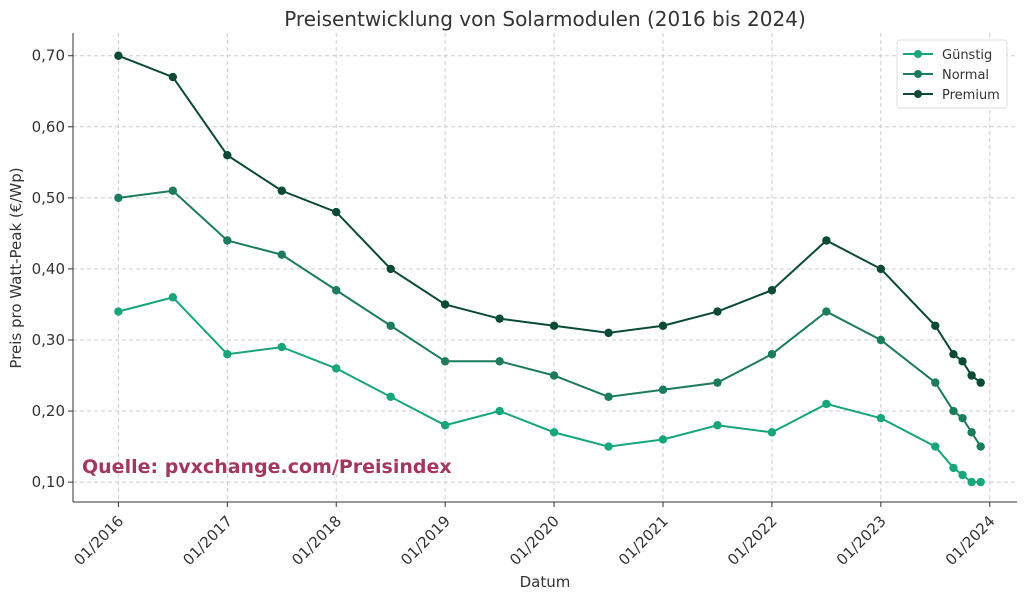 The height and width of the screenshot is (599, 1024). What do you see at coordinates (861, 540) in the screenshot?
I see `x-tick-label: 01/2023` at bounding box center [861, 540].